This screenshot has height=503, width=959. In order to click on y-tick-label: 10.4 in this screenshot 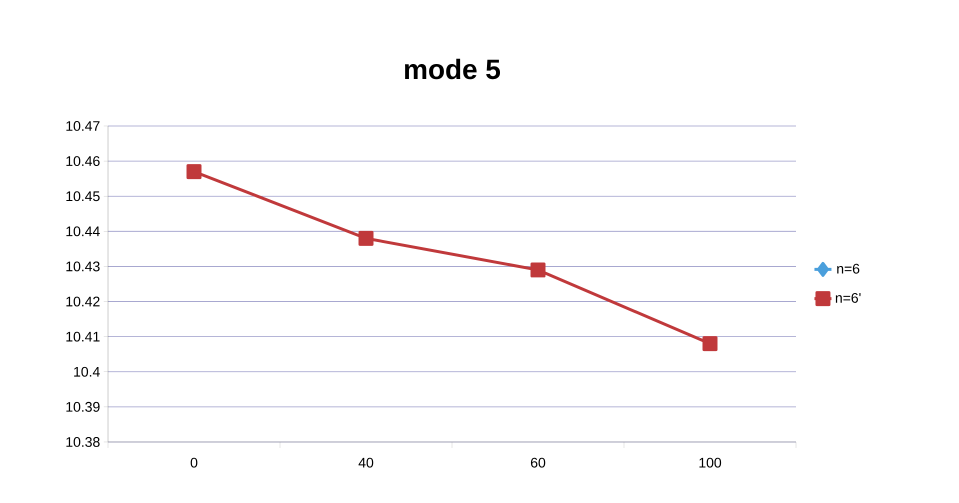, I will do `click(87, 371)`.